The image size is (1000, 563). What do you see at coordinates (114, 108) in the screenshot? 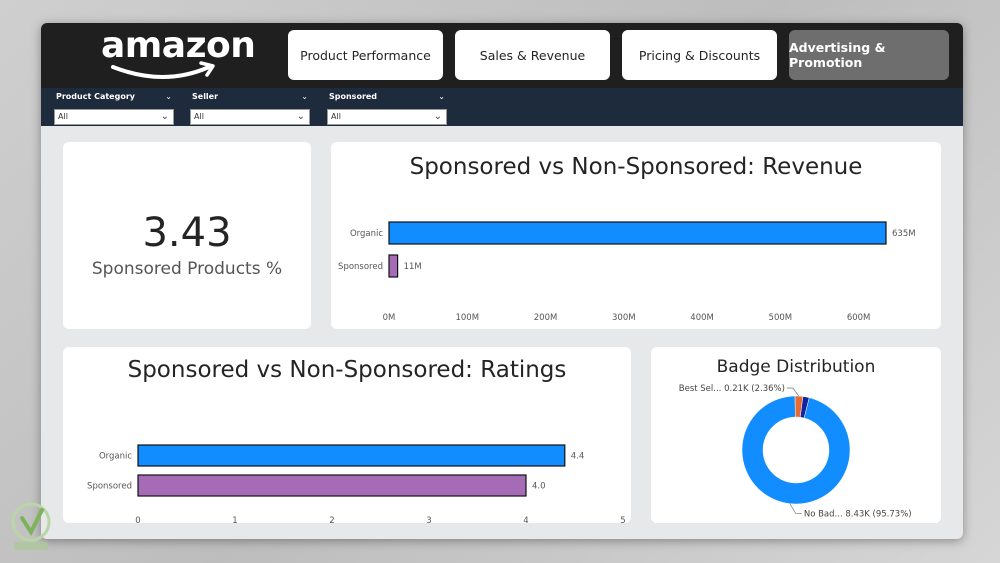
I see `slicer-product-category: Product Category ⌄ All ⌄` at bounding box center [114, 108].